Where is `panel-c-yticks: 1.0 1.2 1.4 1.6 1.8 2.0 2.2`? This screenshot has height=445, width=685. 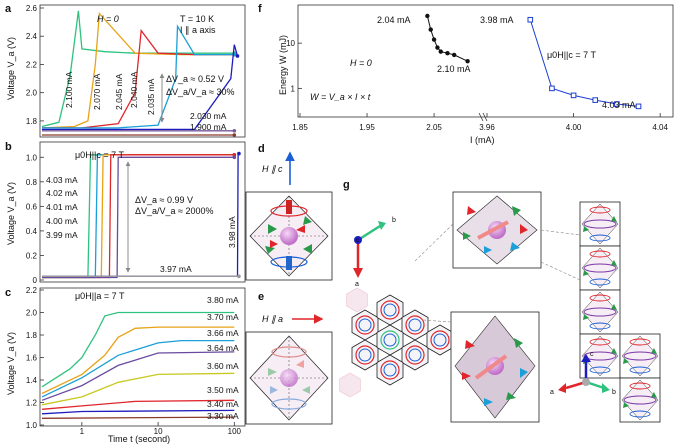 panel-c-yticks: 1.0 1.2 1.4 1.6 1.8 2.0 2.2 is located at coordinates (35, 358).